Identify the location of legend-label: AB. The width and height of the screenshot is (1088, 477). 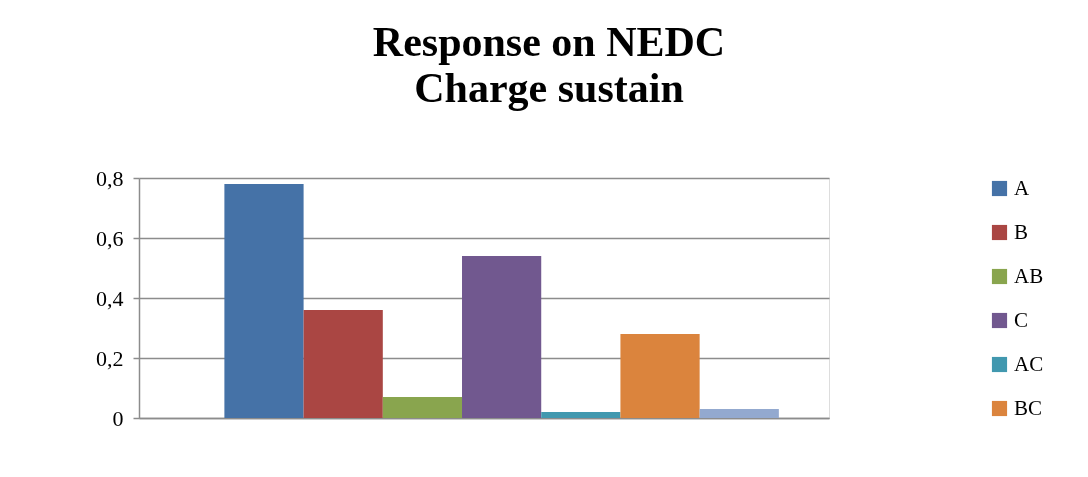
(1029, 275).